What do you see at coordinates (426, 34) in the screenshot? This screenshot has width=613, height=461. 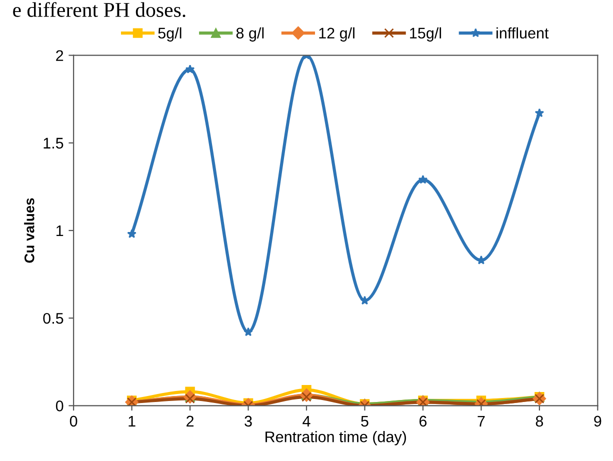 I see `legend-label: 15g/l` at bounding box center [426, 34].